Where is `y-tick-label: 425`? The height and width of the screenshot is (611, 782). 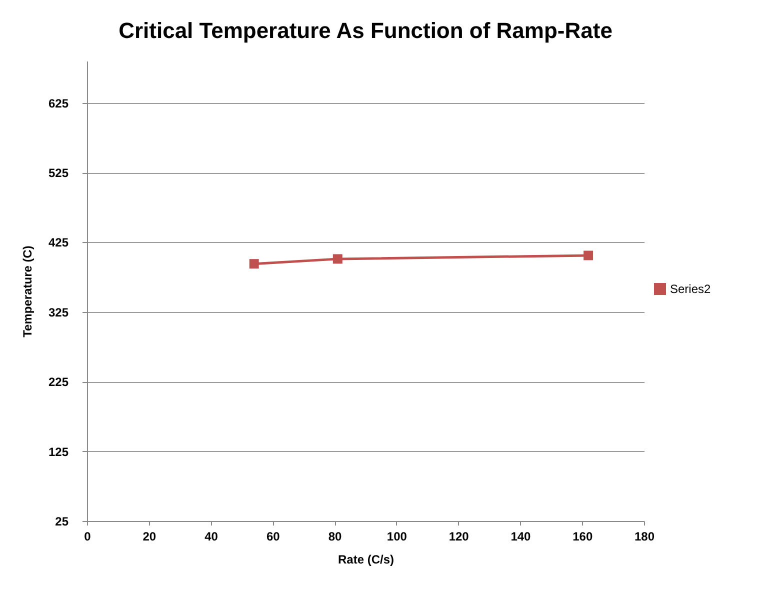 y-tick-label: 425 is located at coordinates (58, 243).